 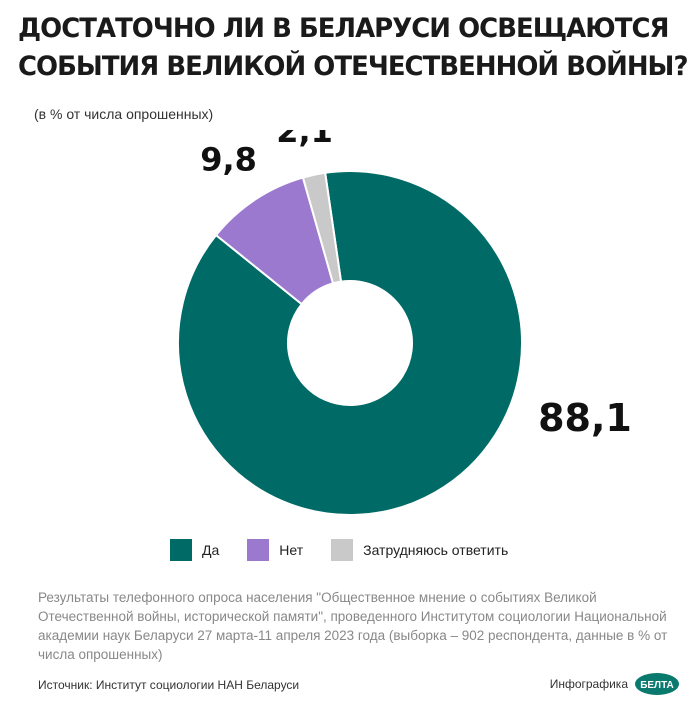 What do you see at coordinates (585, 418) in the screenshot?
I see `label-yes: 88,1` at bounding box center [585, 418].